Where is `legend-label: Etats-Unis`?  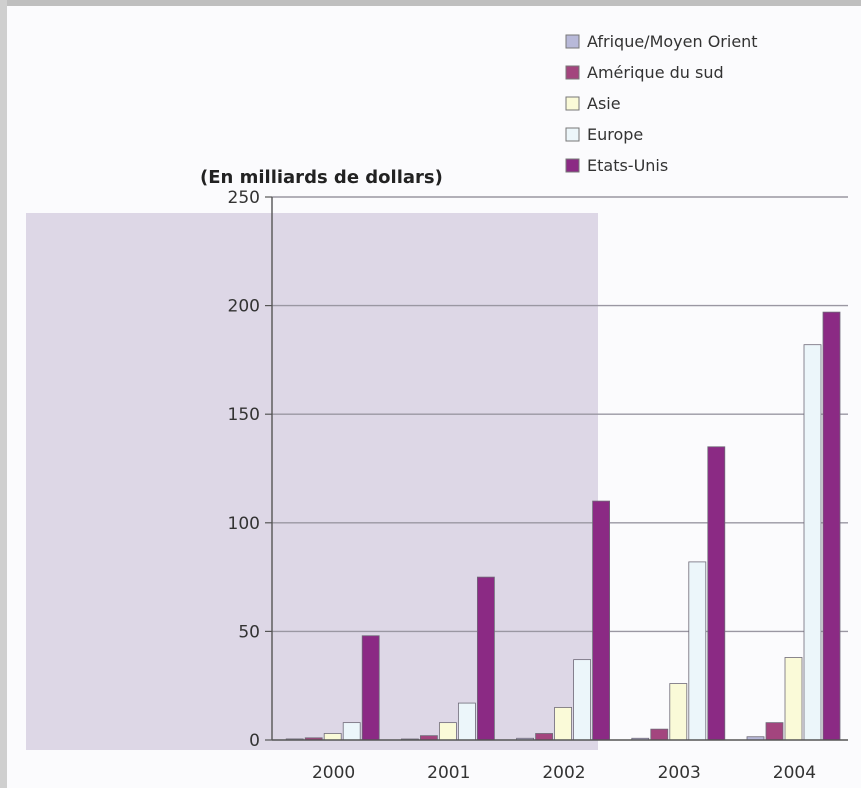 legend-label: Etats-Unis is located at coordinates (627, 165).